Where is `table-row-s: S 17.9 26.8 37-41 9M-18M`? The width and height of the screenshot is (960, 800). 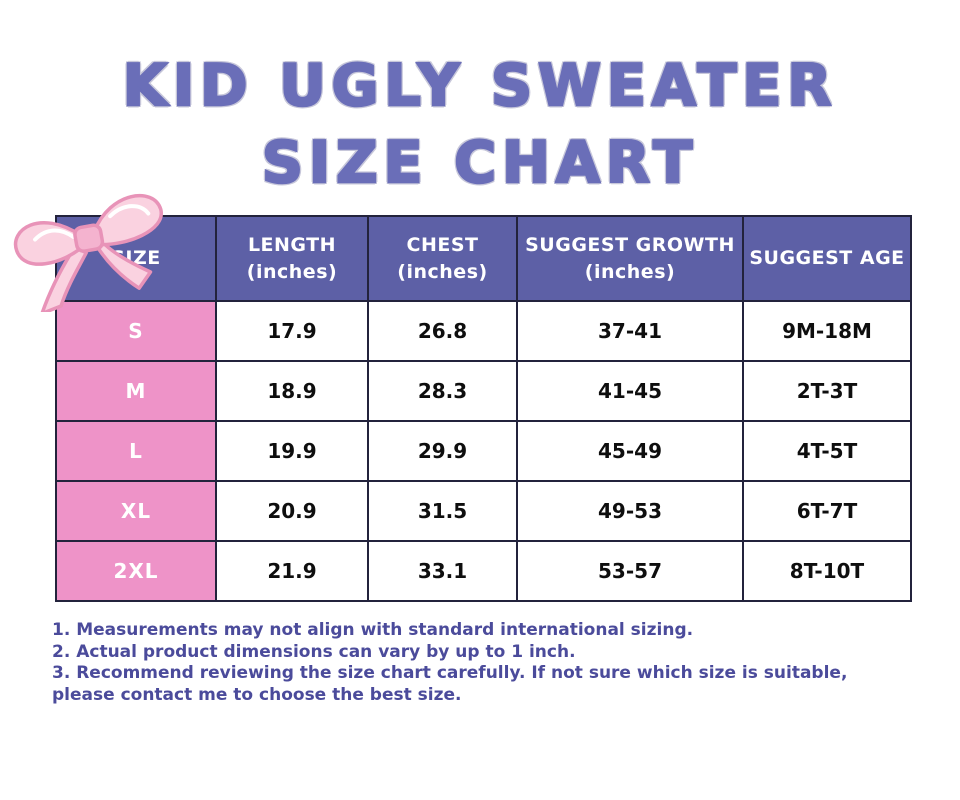
table-row-s: S 17.9 26.8 37-41 9M-18M is located at coordinates (483, 331).